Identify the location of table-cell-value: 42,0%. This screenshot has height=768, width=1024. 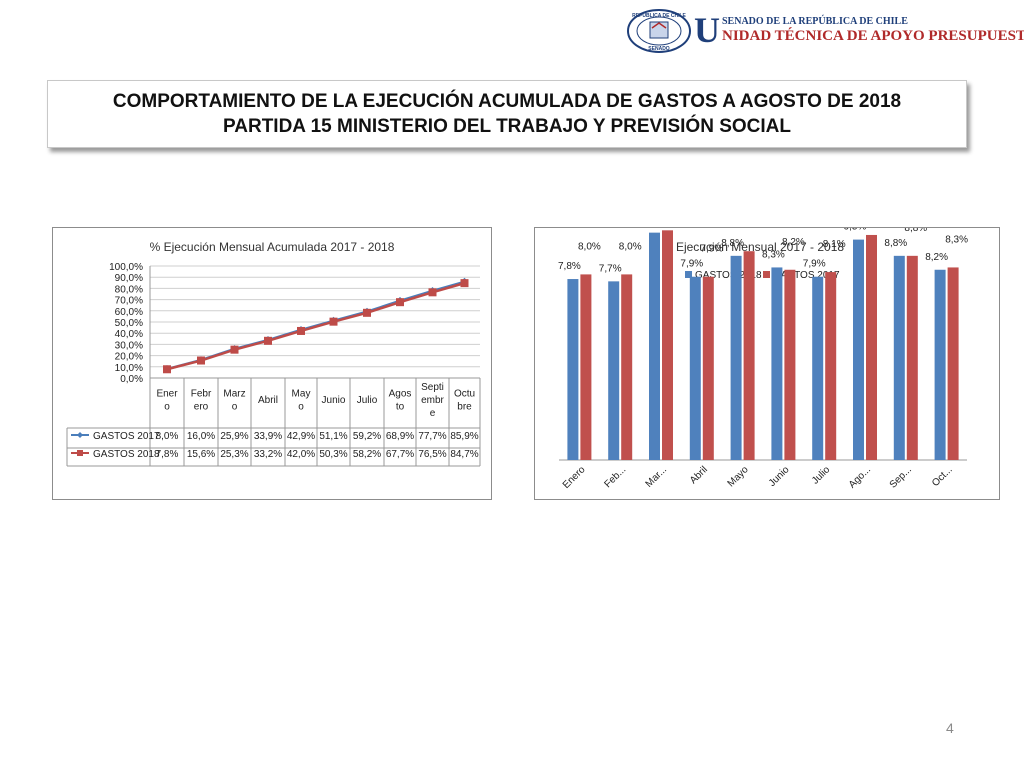
(301, 454).